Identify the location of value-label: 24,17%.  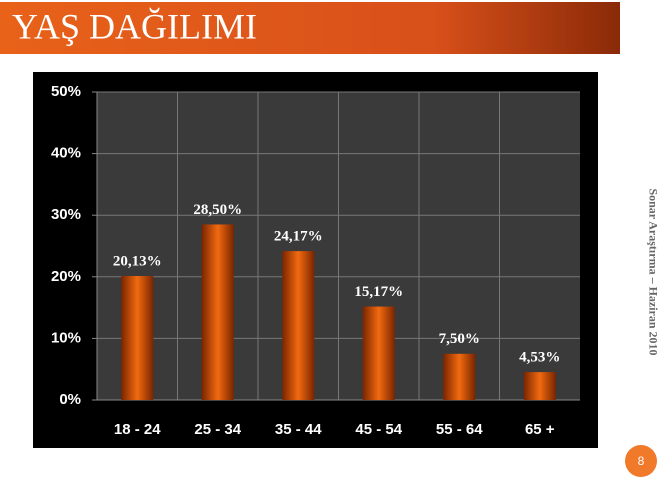
(298, 237).